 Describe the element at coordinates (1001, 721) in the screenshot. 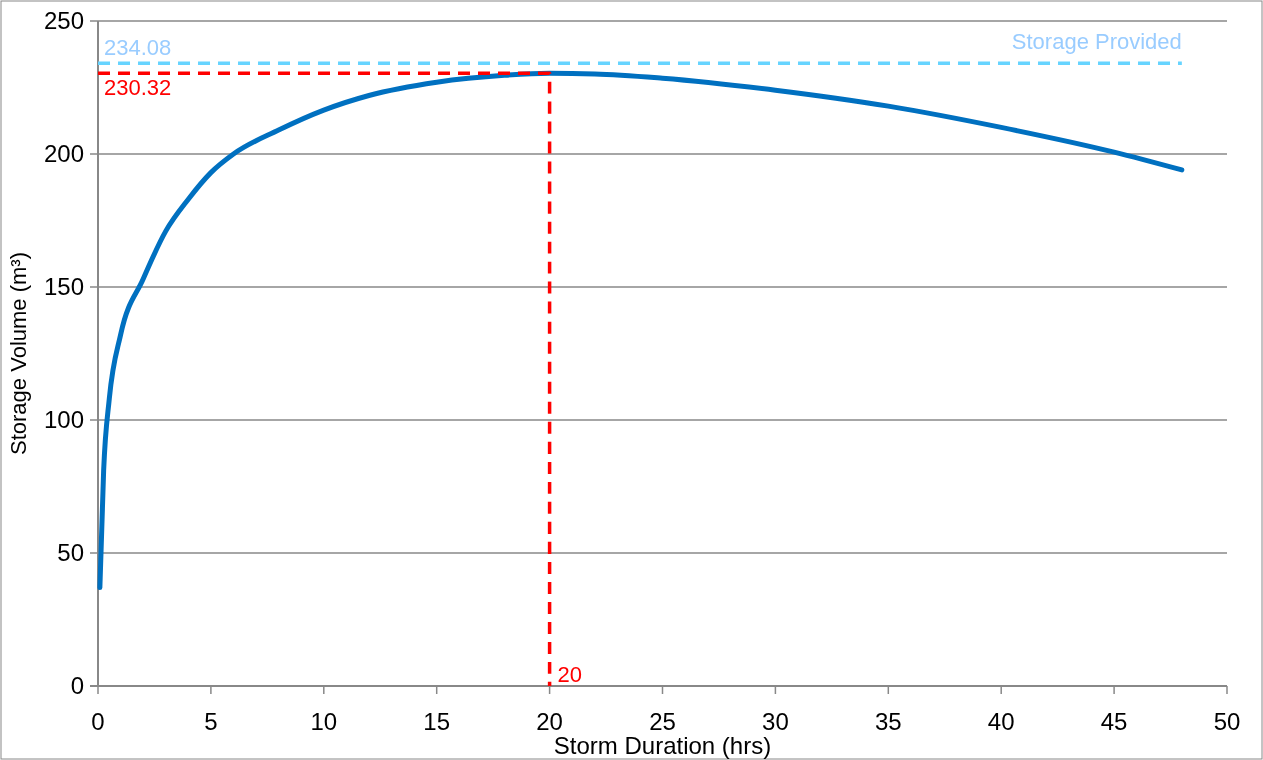

I see `x-tick-label: 40` at that location.